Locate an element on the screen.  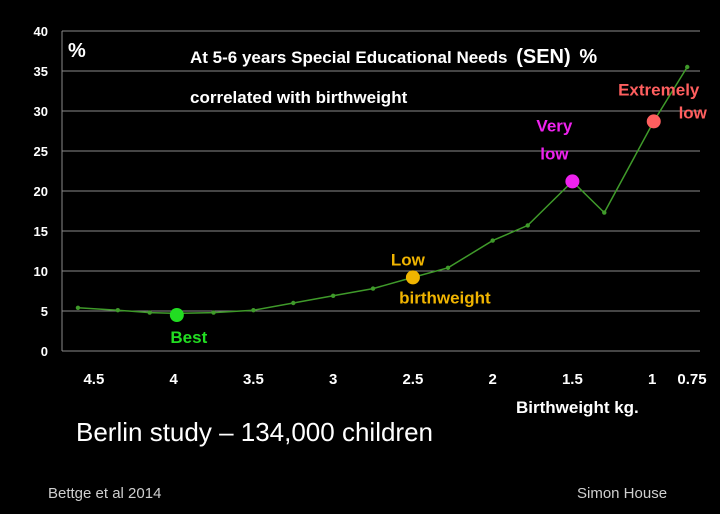
y-tick-label: 15 is located at coordinates (41, 231).